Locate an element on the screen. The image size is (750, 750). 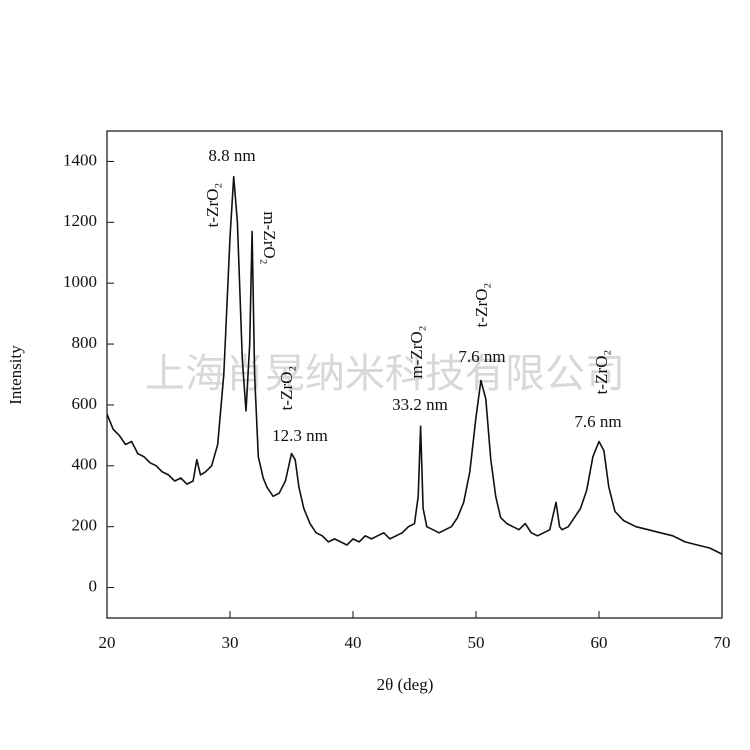
watermark: 上海肖晃纳米科技有限公司 is located at coordinates (385, 373).